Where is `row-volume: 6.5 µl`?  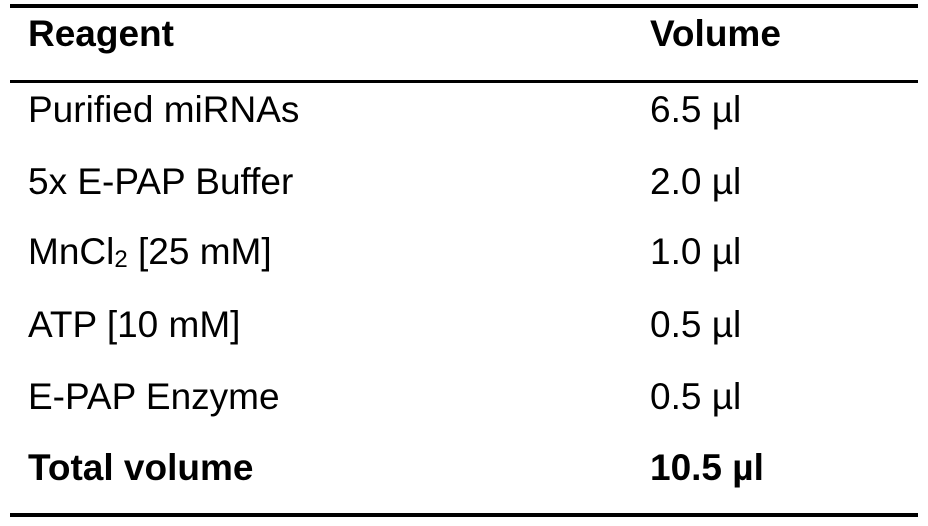 row-volume: 6.5 µl is located at coordinates (696, 109).